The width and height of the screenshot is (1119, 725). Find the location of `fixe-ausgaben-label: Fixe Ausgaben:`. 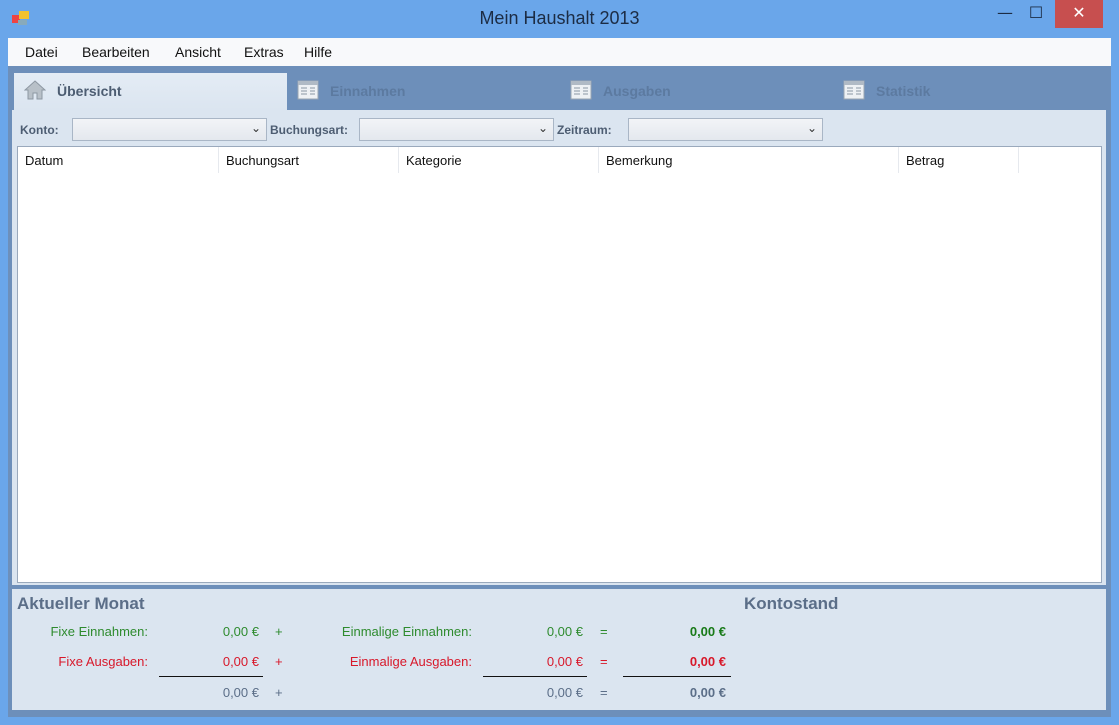

fixe-ausgaben-label: Fixe Ausgaben: is located at coordinates (103, 661).